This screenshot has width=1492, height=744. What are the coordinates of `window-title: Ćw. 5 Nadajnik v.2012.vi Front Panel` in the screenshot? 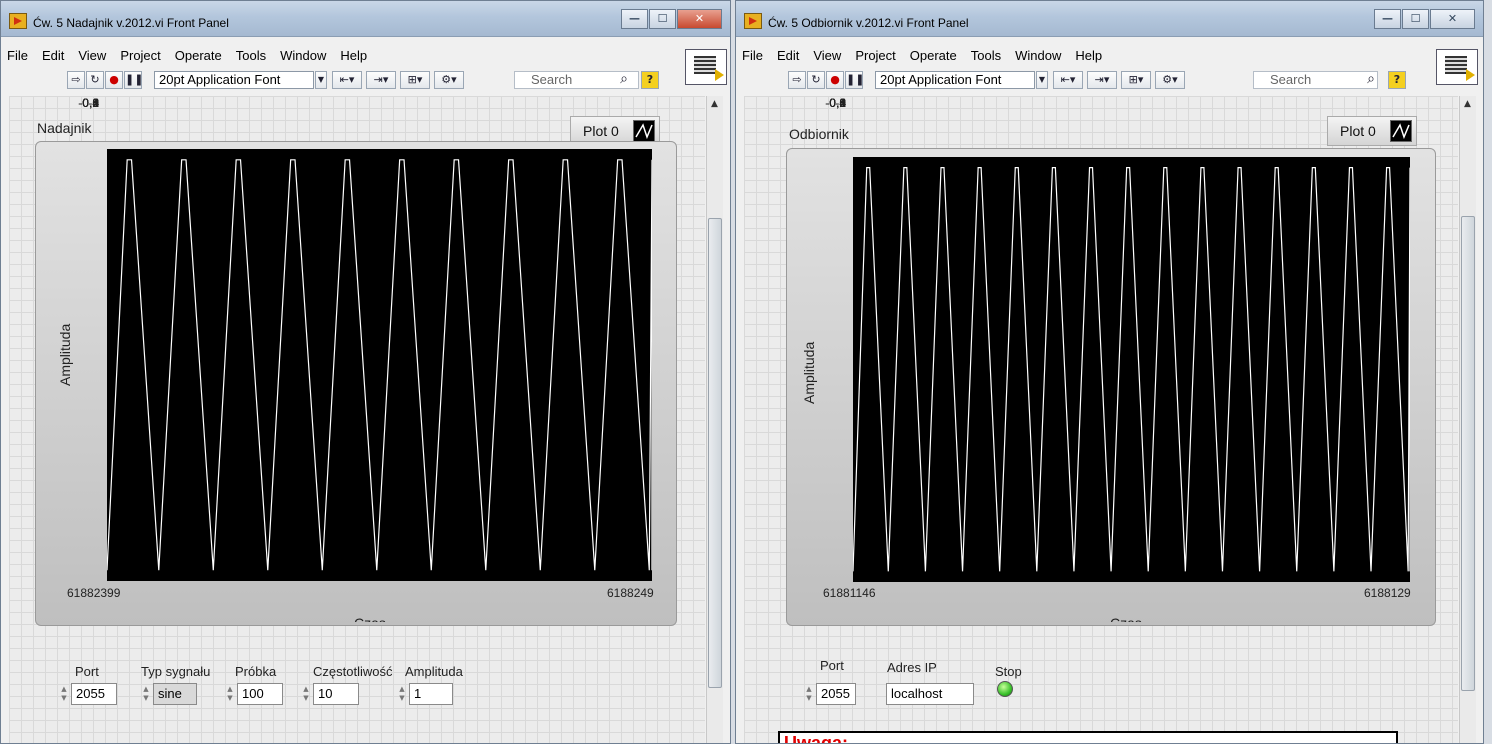 It's located at (131, 23).